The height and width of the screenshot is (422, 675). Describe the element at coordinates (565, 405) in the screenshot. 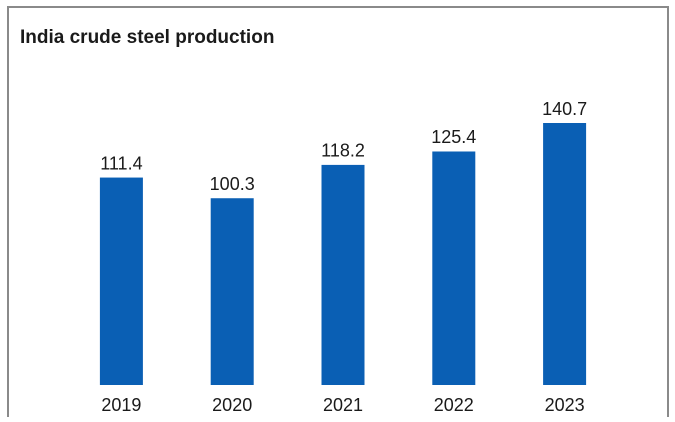

I see `x-tick-label: 2023` at that location.